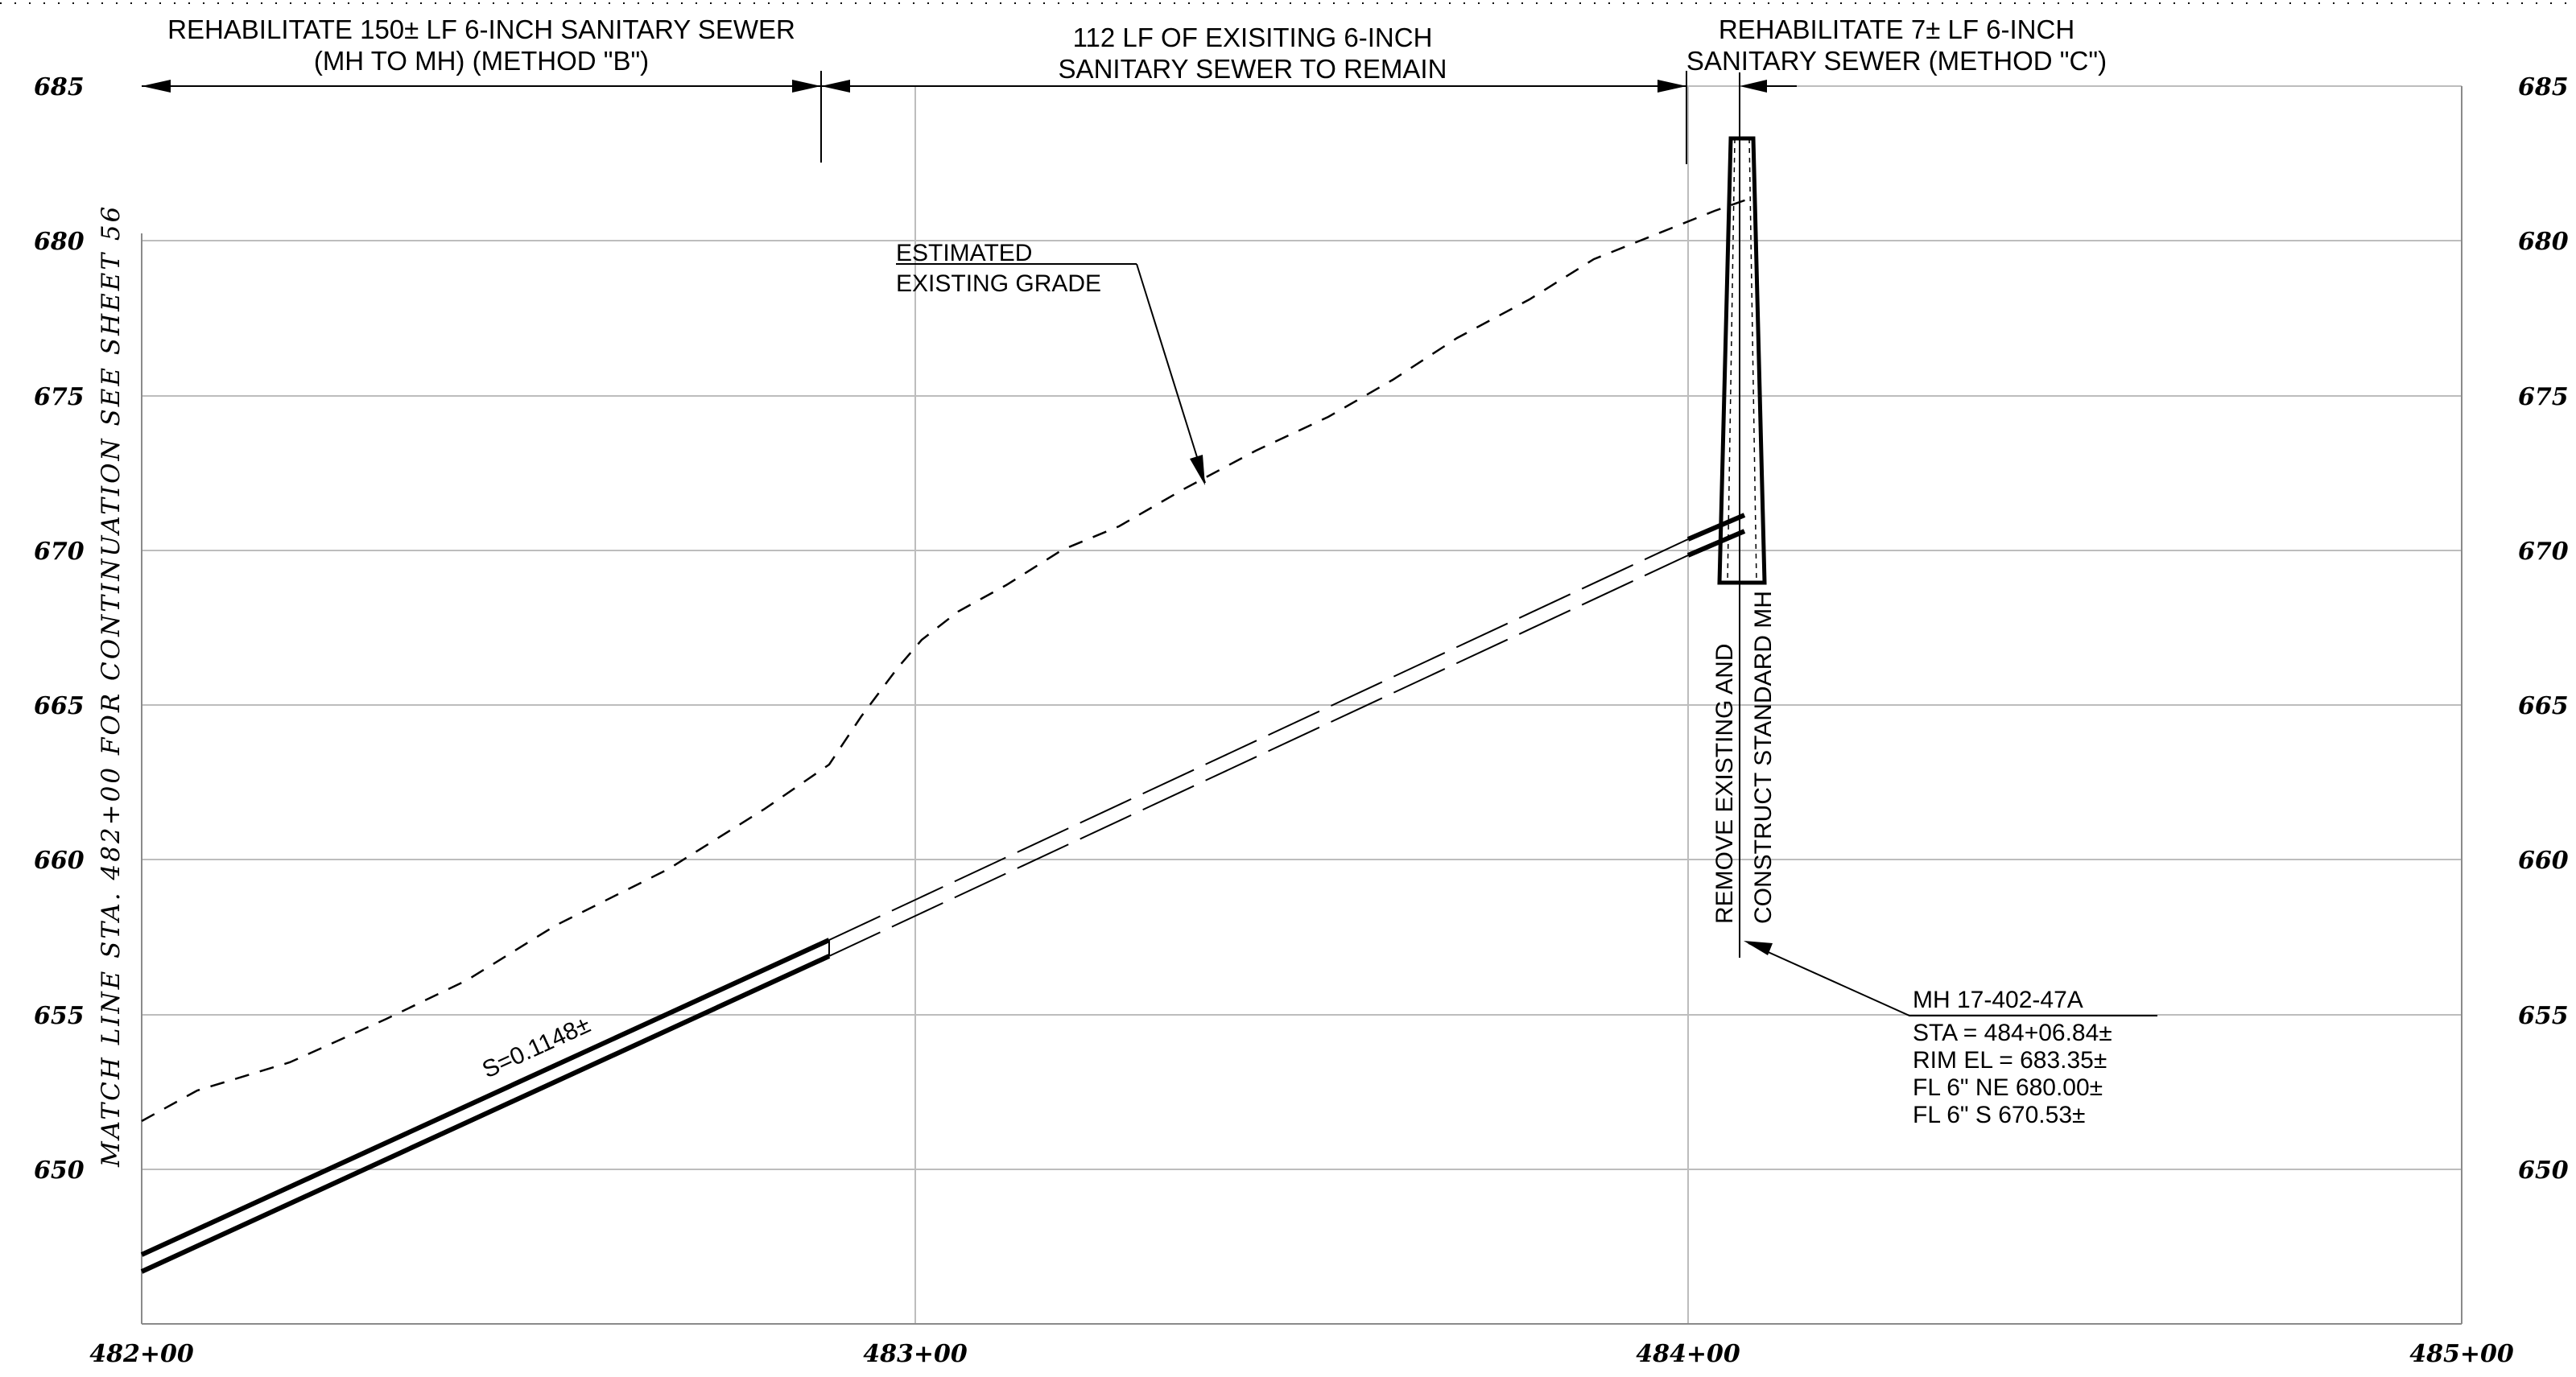  I want to click on elevation-labels-right: 685 680 675 670 665 660 655 650, so click(2543, 629).